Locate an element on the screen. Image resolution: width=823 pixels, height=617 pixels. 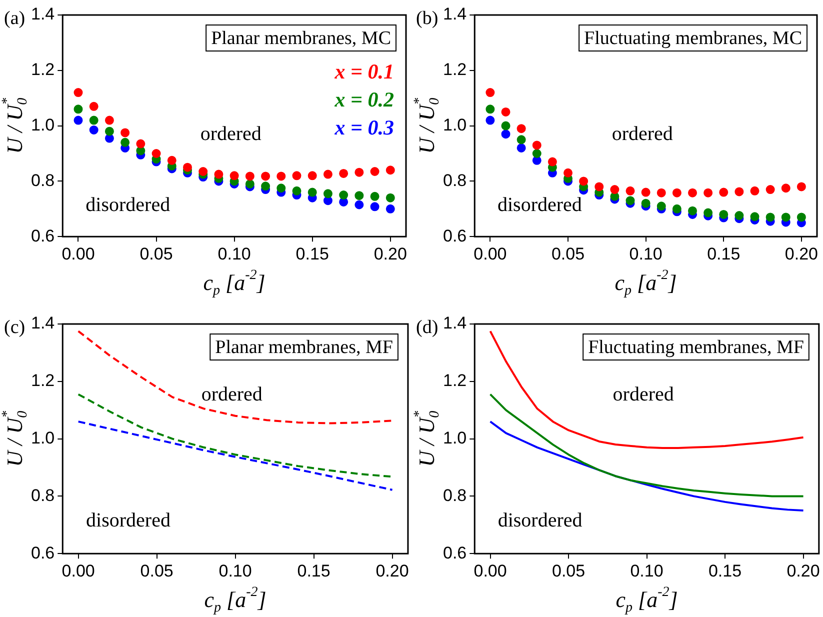
text: Fluctuating membranes, MC is located at coordinates (693, 38).